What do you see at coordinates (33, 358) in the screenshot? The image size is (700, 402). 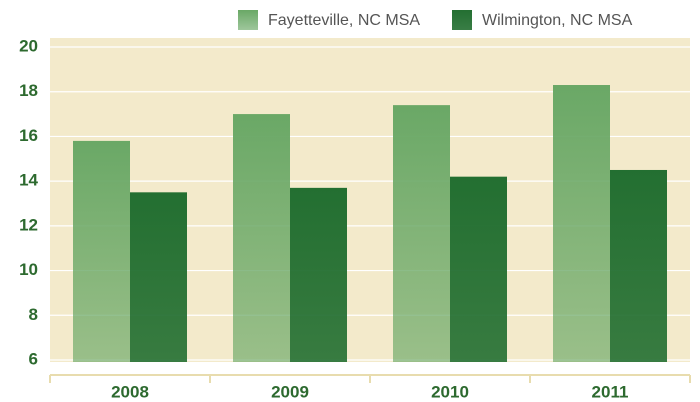 I see `y-tick-label: 6` at bounding box center [33, 358].